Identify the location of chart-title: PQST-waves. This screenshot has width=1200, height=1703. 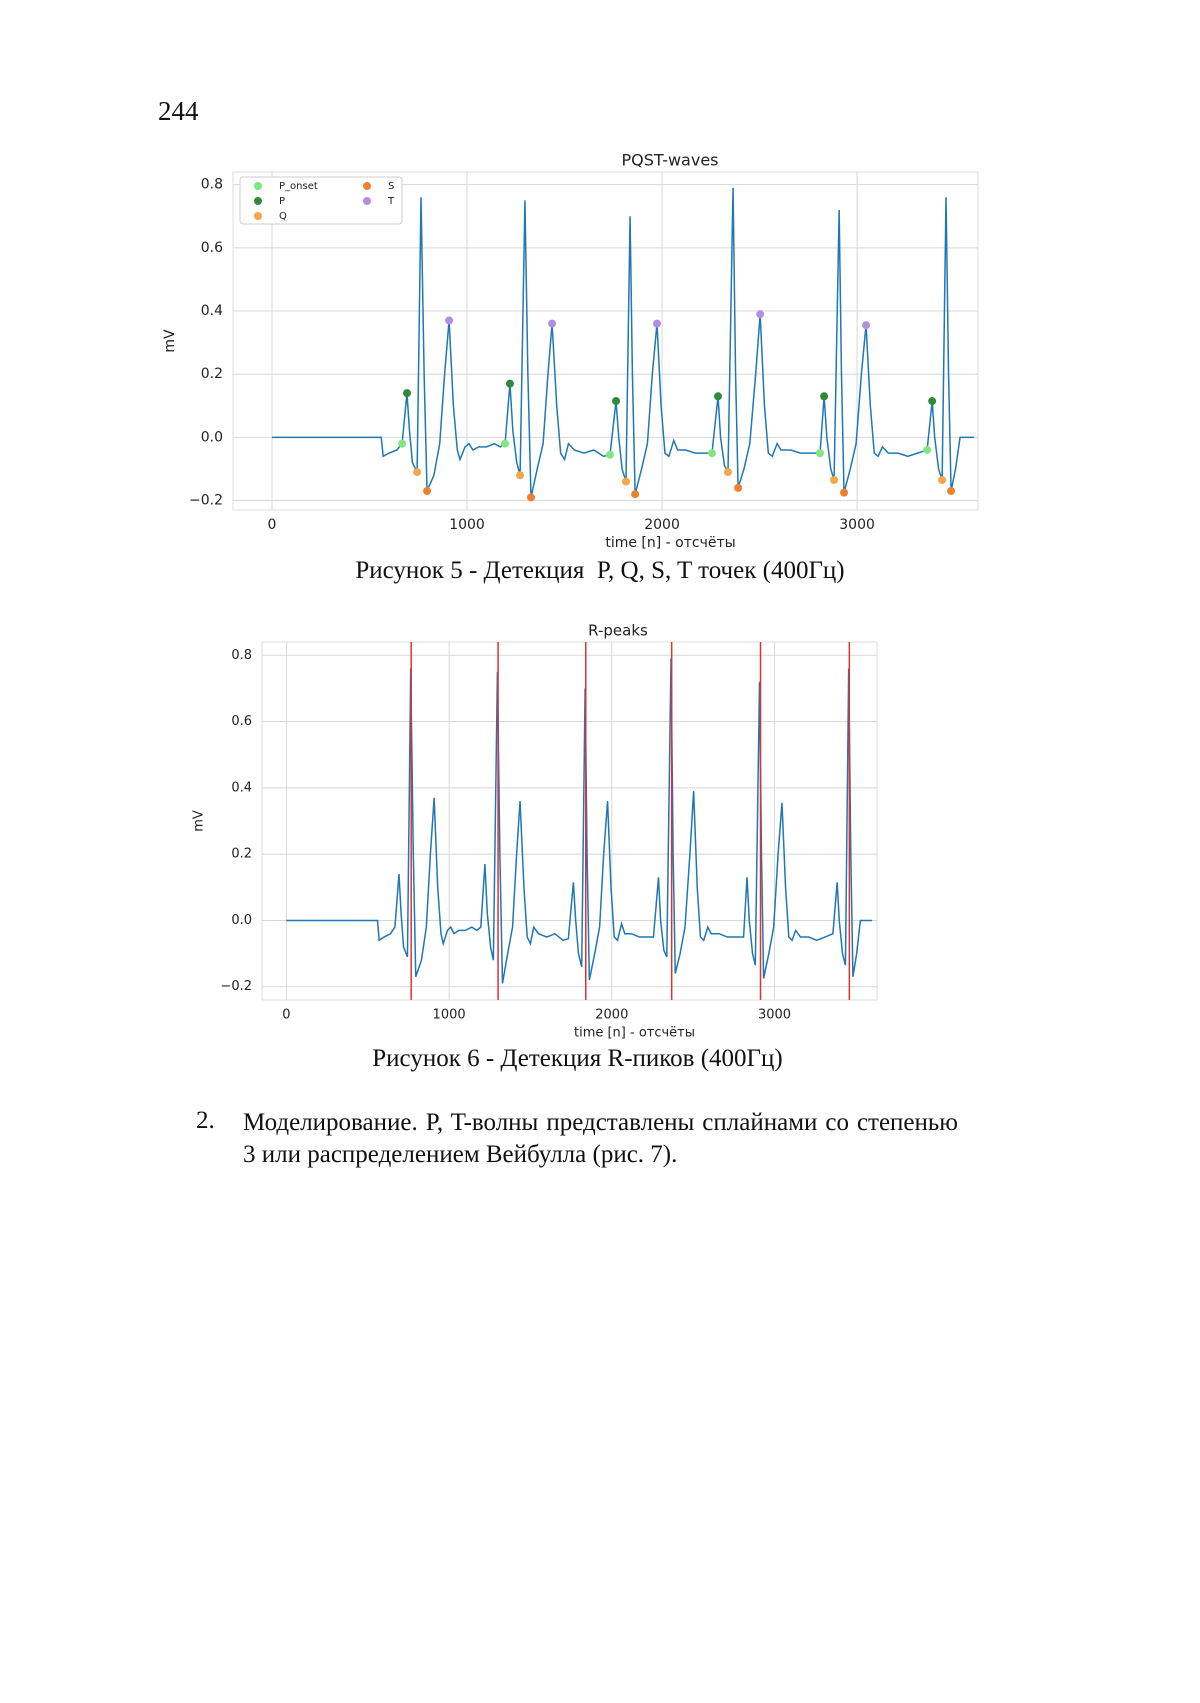
(669, 160).